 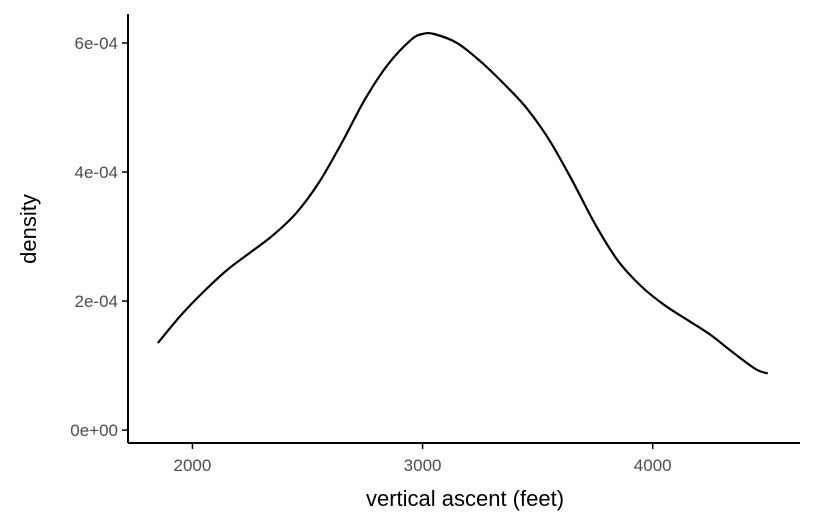 I want to click on y-tick-label: 0e+00, so click(x=94, y=430).